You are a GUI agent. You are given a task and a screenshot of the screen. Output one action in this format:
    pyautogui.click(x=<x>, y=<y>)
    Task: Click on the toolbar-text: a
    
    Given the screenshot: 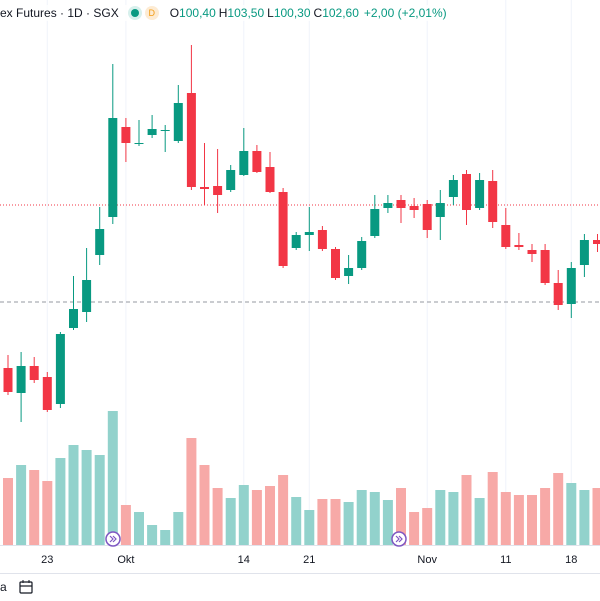 What is the action you would take?
    pyautogui.click(x=3, y=587)
    